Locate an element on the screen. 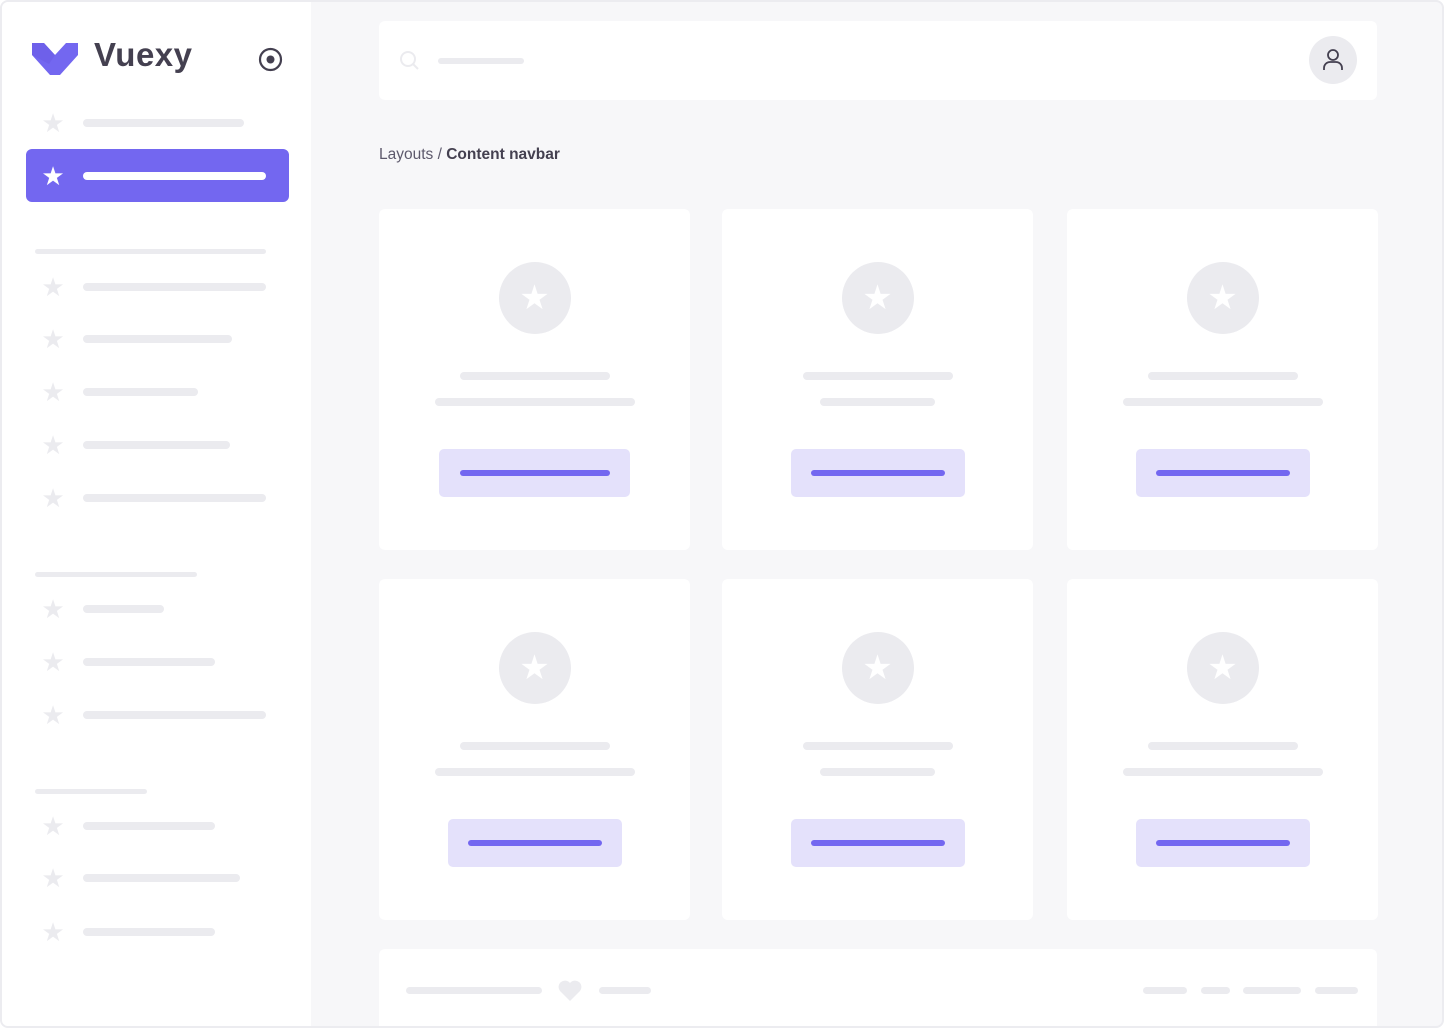  avatar is located at coordinates (1333, 60).